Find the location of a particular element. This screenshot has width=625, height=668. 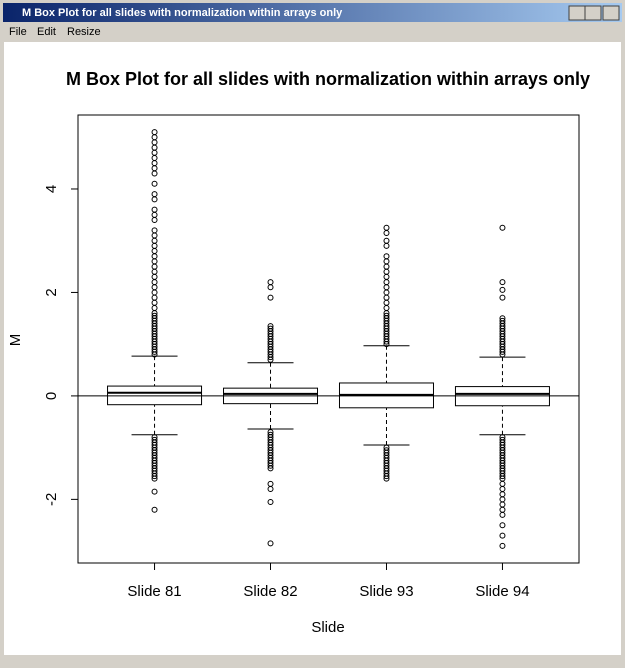

y-tick-label: 0 is located at coordinates (51, 396).